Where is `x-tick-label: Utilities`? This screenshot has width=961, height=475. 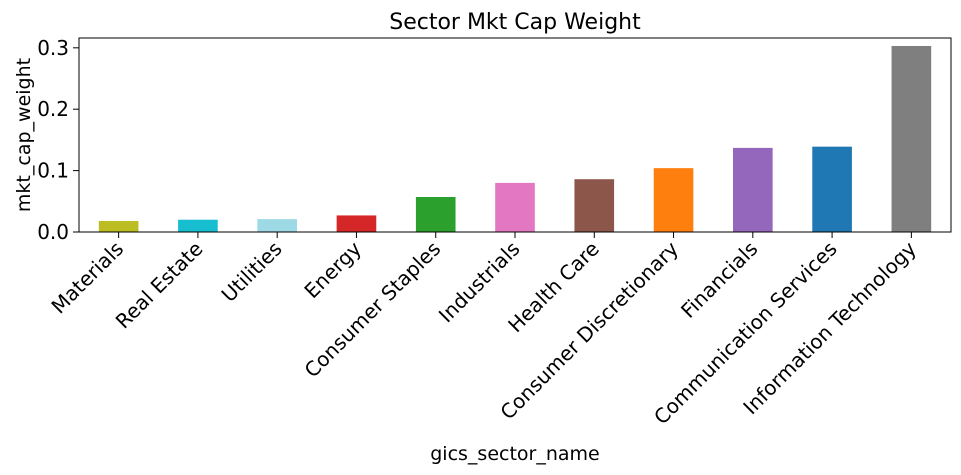 x-tick-label: Utilities is located at coordinates (252, 272).